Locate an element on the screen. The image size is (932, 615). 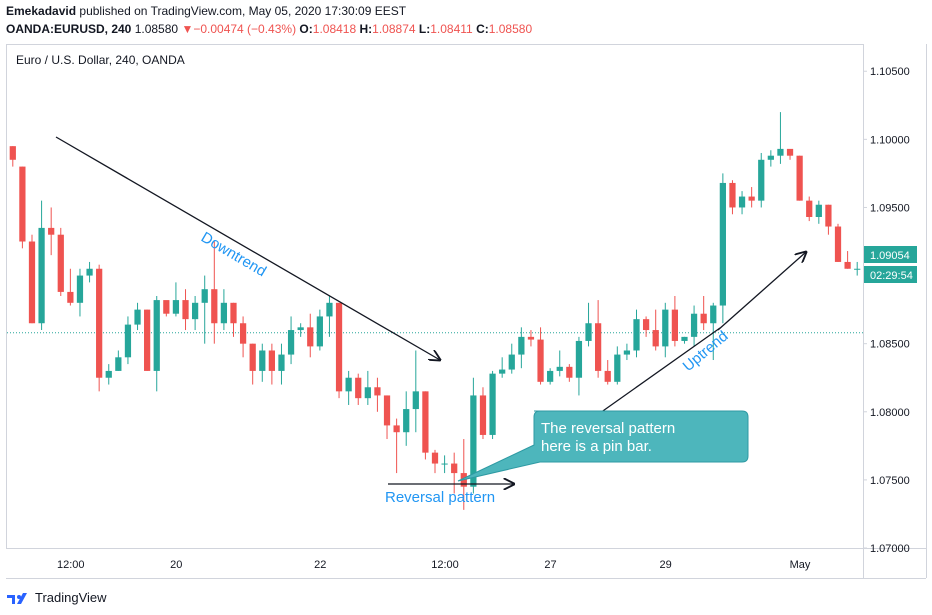
y-tick-label: 1.07500 is located at coordinates (890, 481).